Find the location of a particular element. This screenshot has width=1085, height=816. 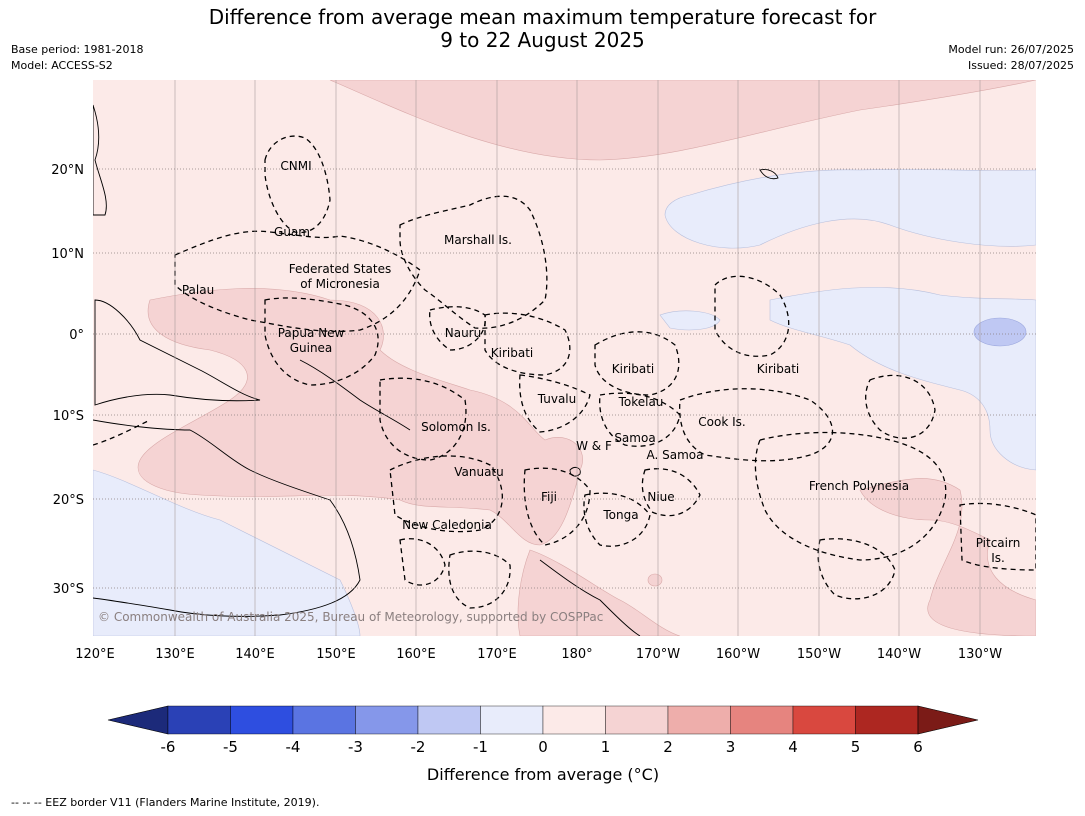

coastline-solomon is located at coordinates (355, 395).